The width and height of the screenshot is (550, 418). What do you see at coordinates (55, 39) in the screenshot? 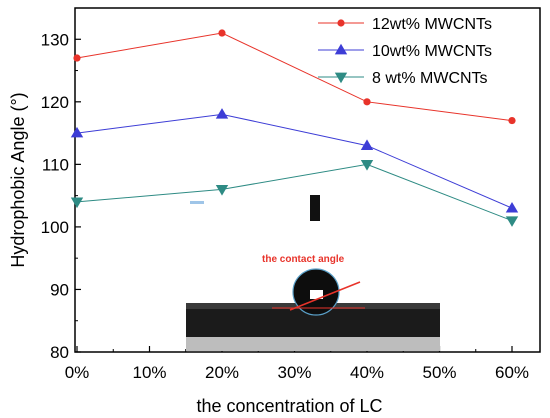
I see `y-tick-label: 130` at bounding box center [55, 39].